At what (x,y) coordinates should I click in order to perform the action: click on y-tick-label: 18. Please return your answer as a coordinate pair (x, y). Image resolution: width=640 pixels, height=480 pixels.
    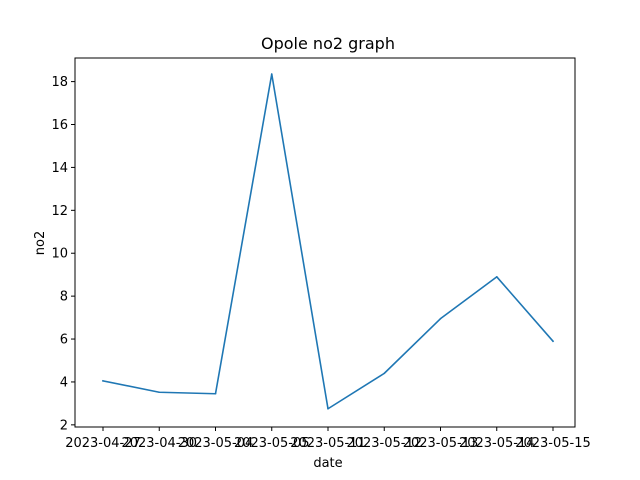
    Looking at the image, I should click on (59, 82).